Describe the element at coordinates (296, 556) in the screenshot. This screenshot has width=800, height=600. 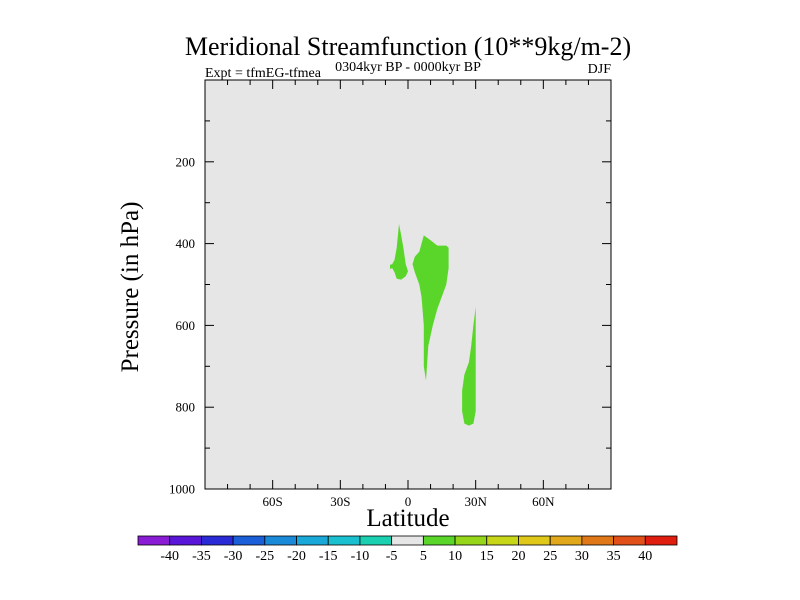
I see `colorbar-label: -20` at that location.